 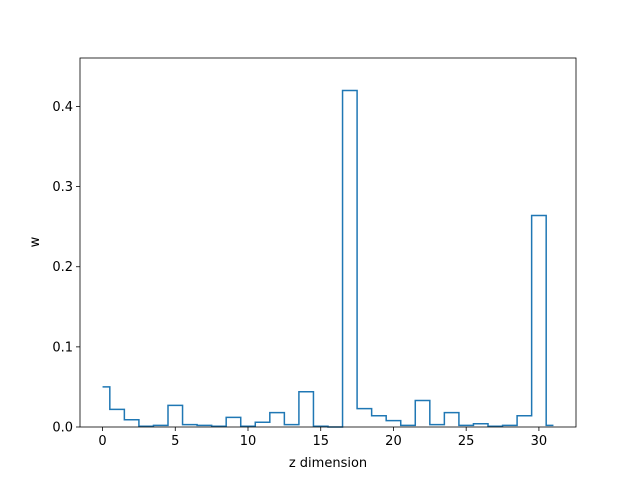 What do you see at coordinates (35, 241) in the screenshot?
I see `y-axis-label: w` at bounding box center [35, 241].